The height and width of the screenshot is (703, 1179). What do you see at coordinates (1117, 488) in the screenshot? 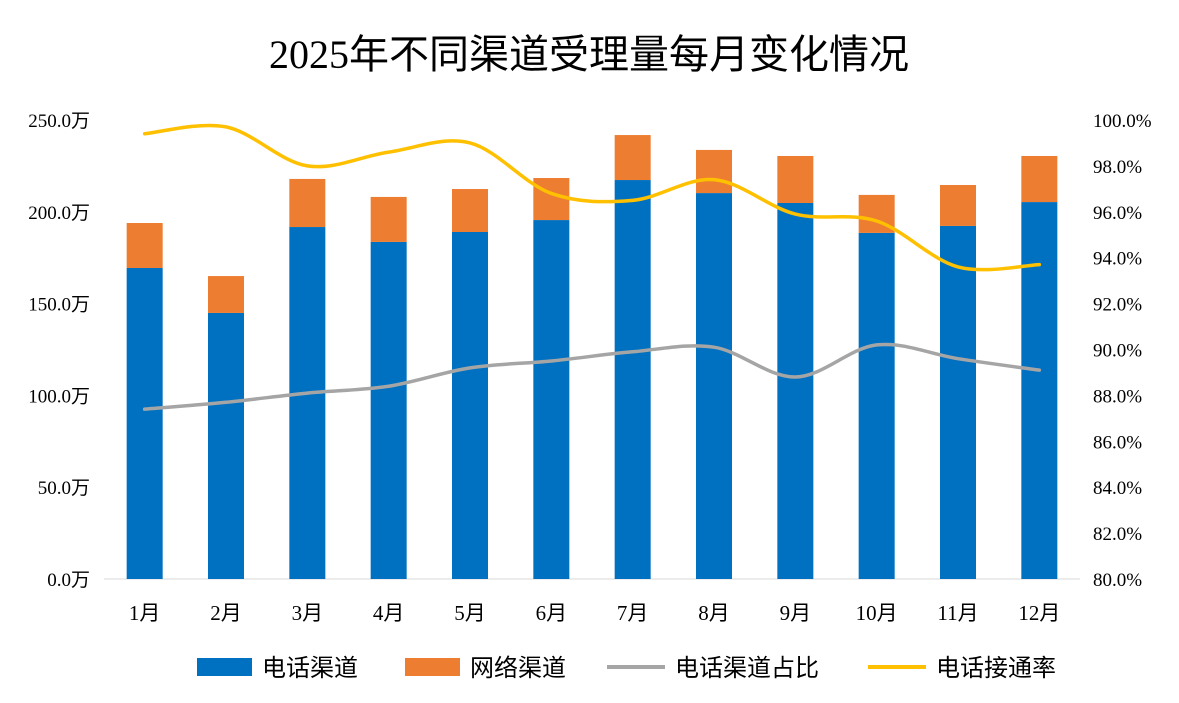
I see `right-tick-label: 84.0%` at bounding box center [1117, 488].